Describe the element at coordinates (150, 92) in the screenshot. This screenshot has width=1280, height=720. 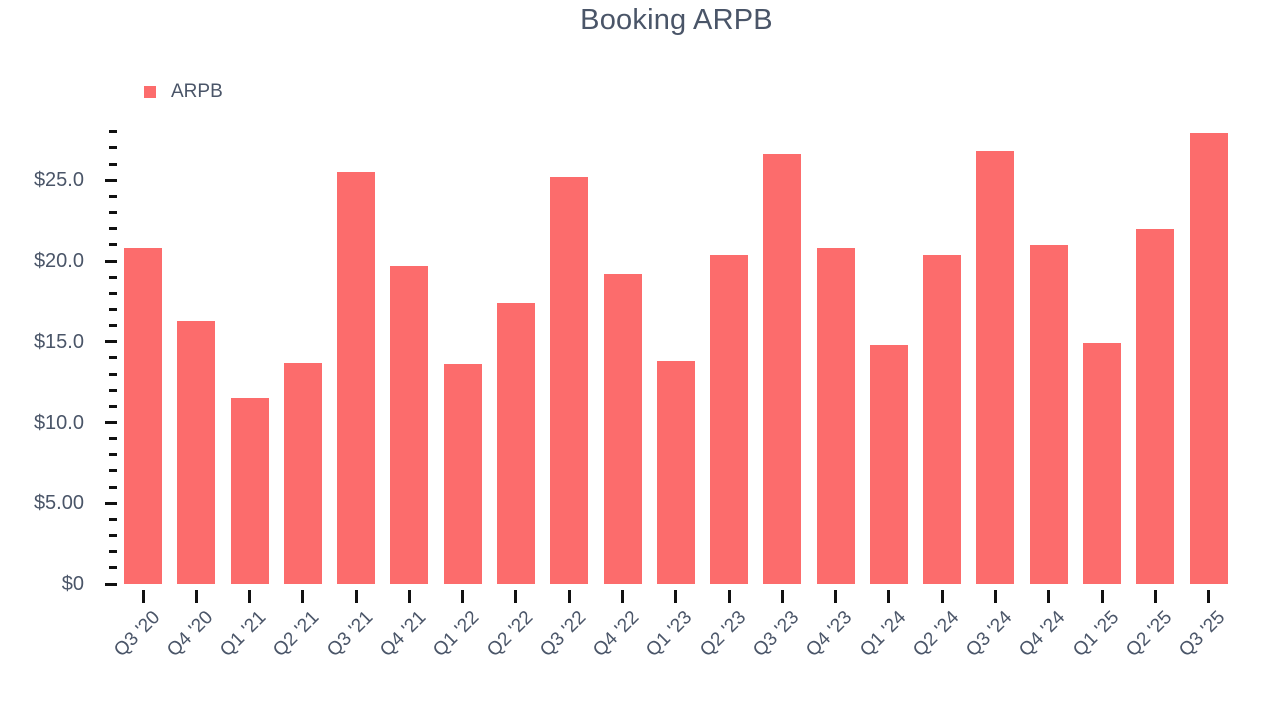
I see `legend-swatch-arpb` at that location.